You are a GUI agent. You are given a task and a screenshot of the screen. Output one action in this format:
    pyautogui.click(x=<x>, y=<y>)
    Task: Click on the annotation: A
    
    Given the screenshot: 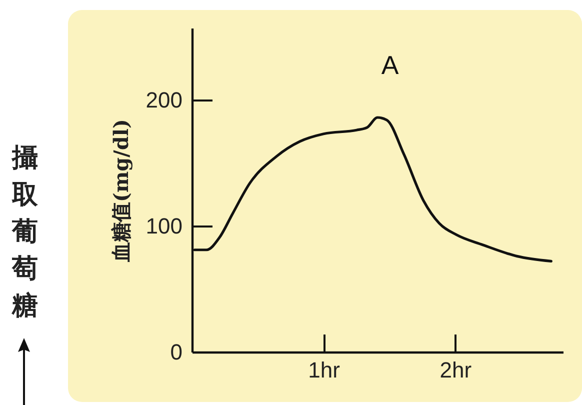 What is the action you would take?
    pyautogui.click(x=390, y=65)
    